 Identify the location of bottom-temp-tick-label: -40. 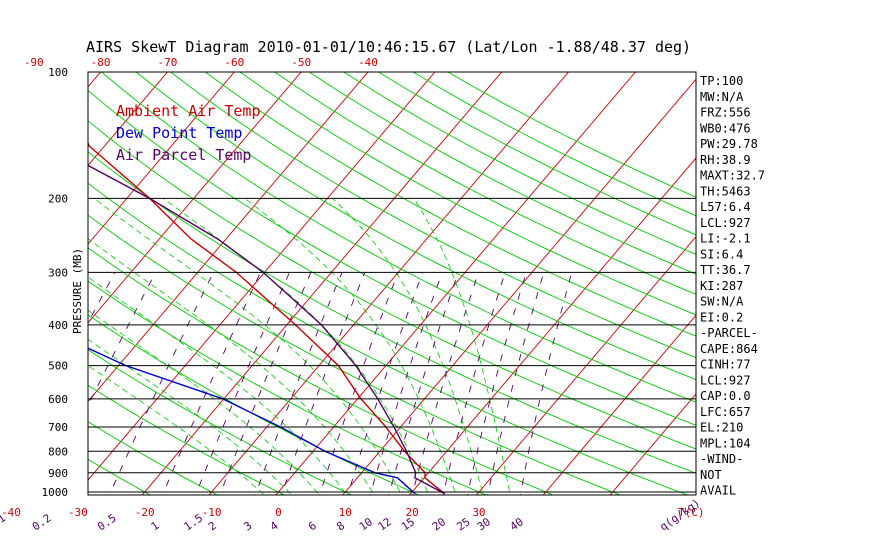
(11, 512).